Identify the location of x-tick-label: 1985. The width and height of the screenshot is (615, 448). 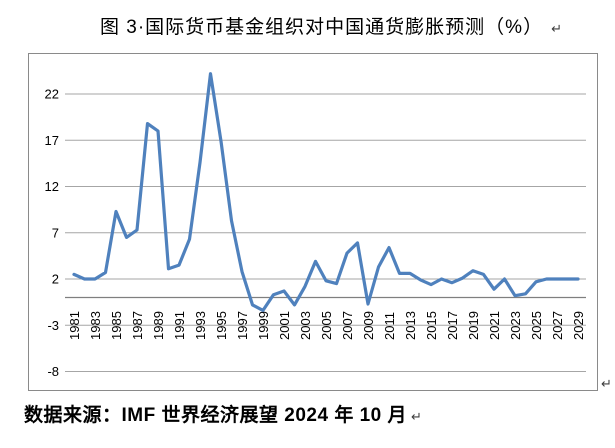
(116, 325).